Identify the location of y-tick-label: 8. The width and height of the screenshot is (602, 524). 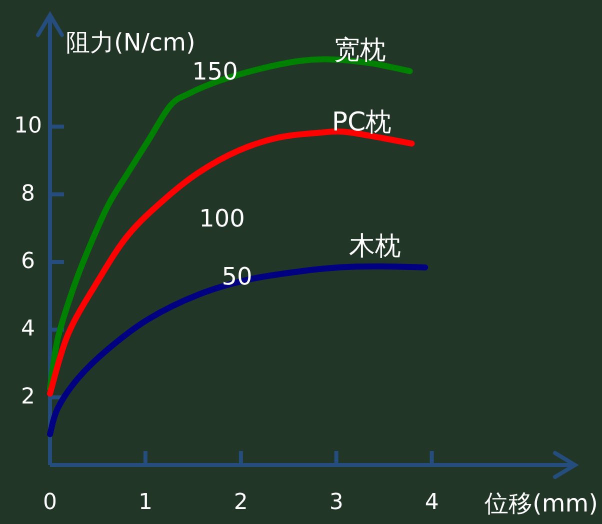
(28, 193).